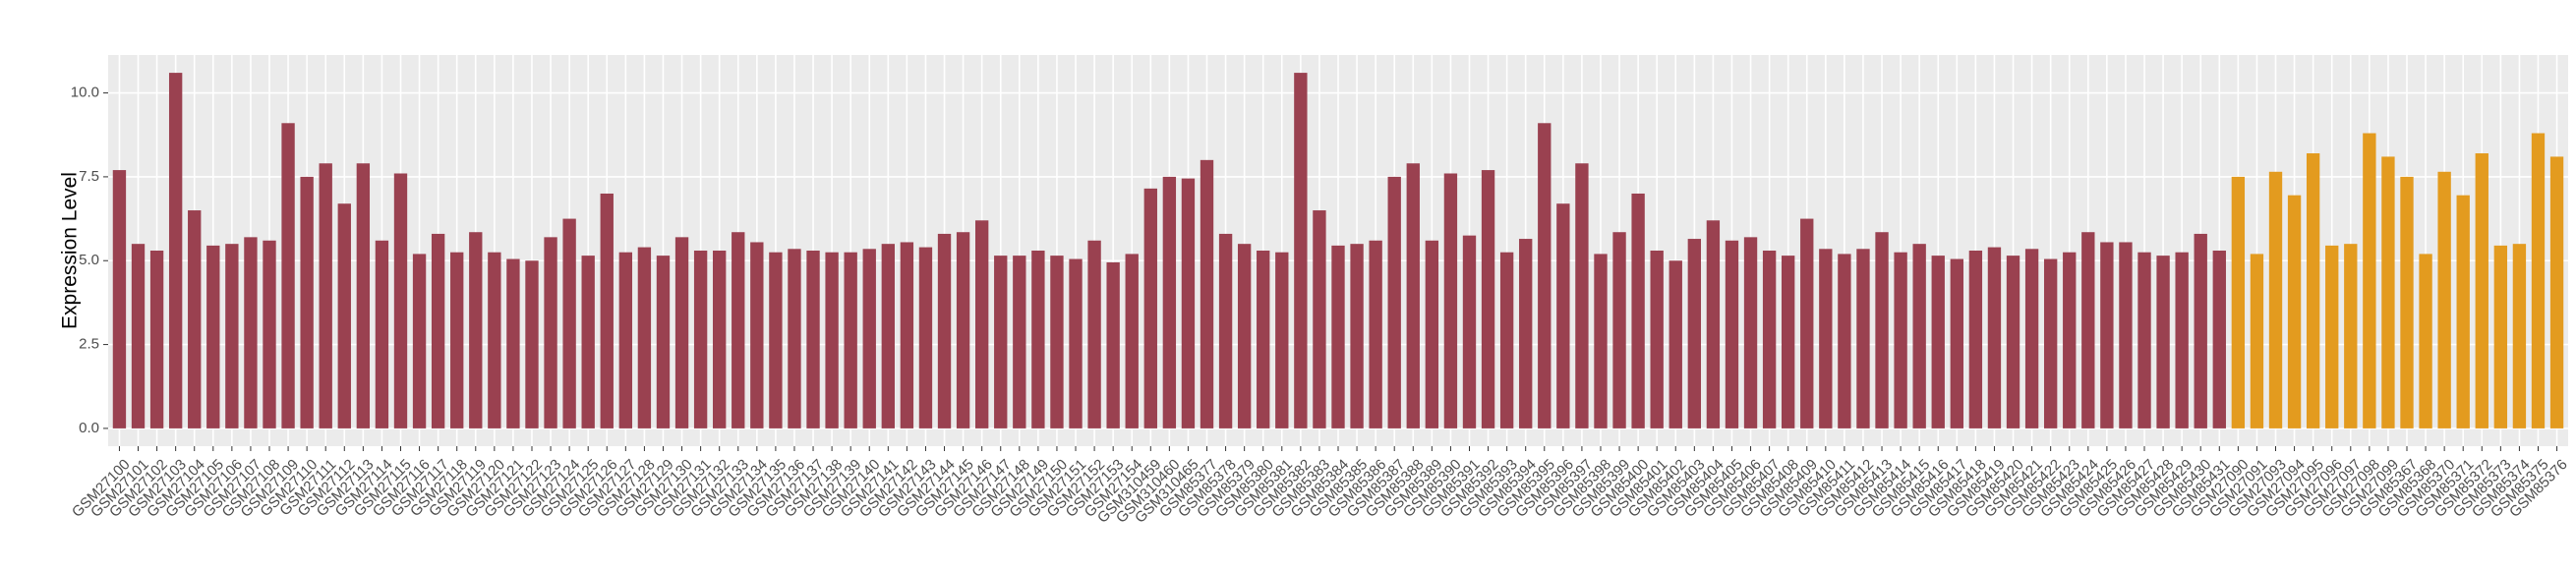  What do you see at coordinates (85, 93) in the screenshot?
I see `y-tick-label: 10.0` at bounding box center [85, 93].